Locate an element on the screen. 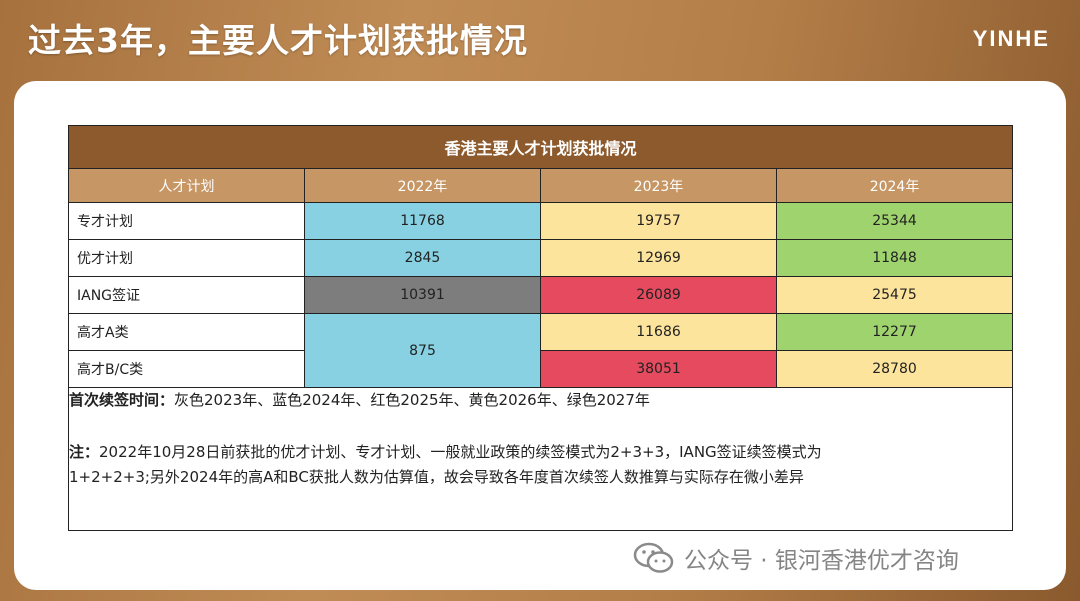  table-cell-merged: 875 is located at coordinates (422, 350).